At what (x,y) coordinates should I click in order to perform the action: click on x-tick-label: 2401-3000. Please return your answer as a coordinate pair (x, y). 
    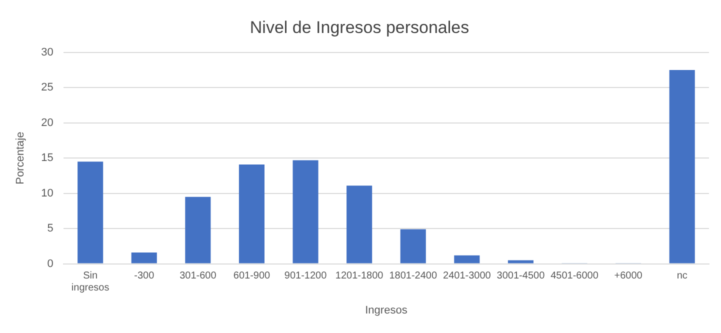
    Looking at the image, I should click on (467, 276).